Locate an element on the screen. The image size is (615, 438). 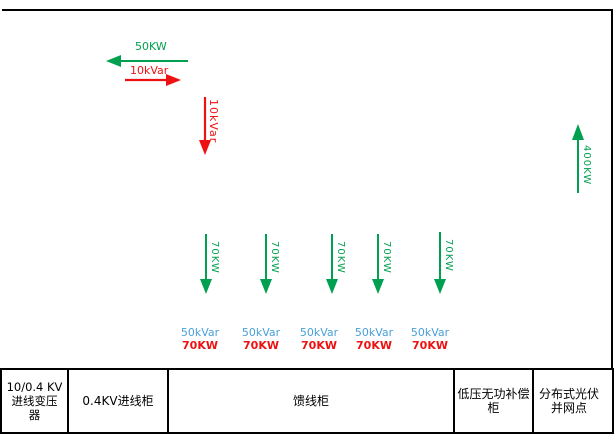
feeder-kvar-label-4: 50kVar is located at coordinates (374, 332).